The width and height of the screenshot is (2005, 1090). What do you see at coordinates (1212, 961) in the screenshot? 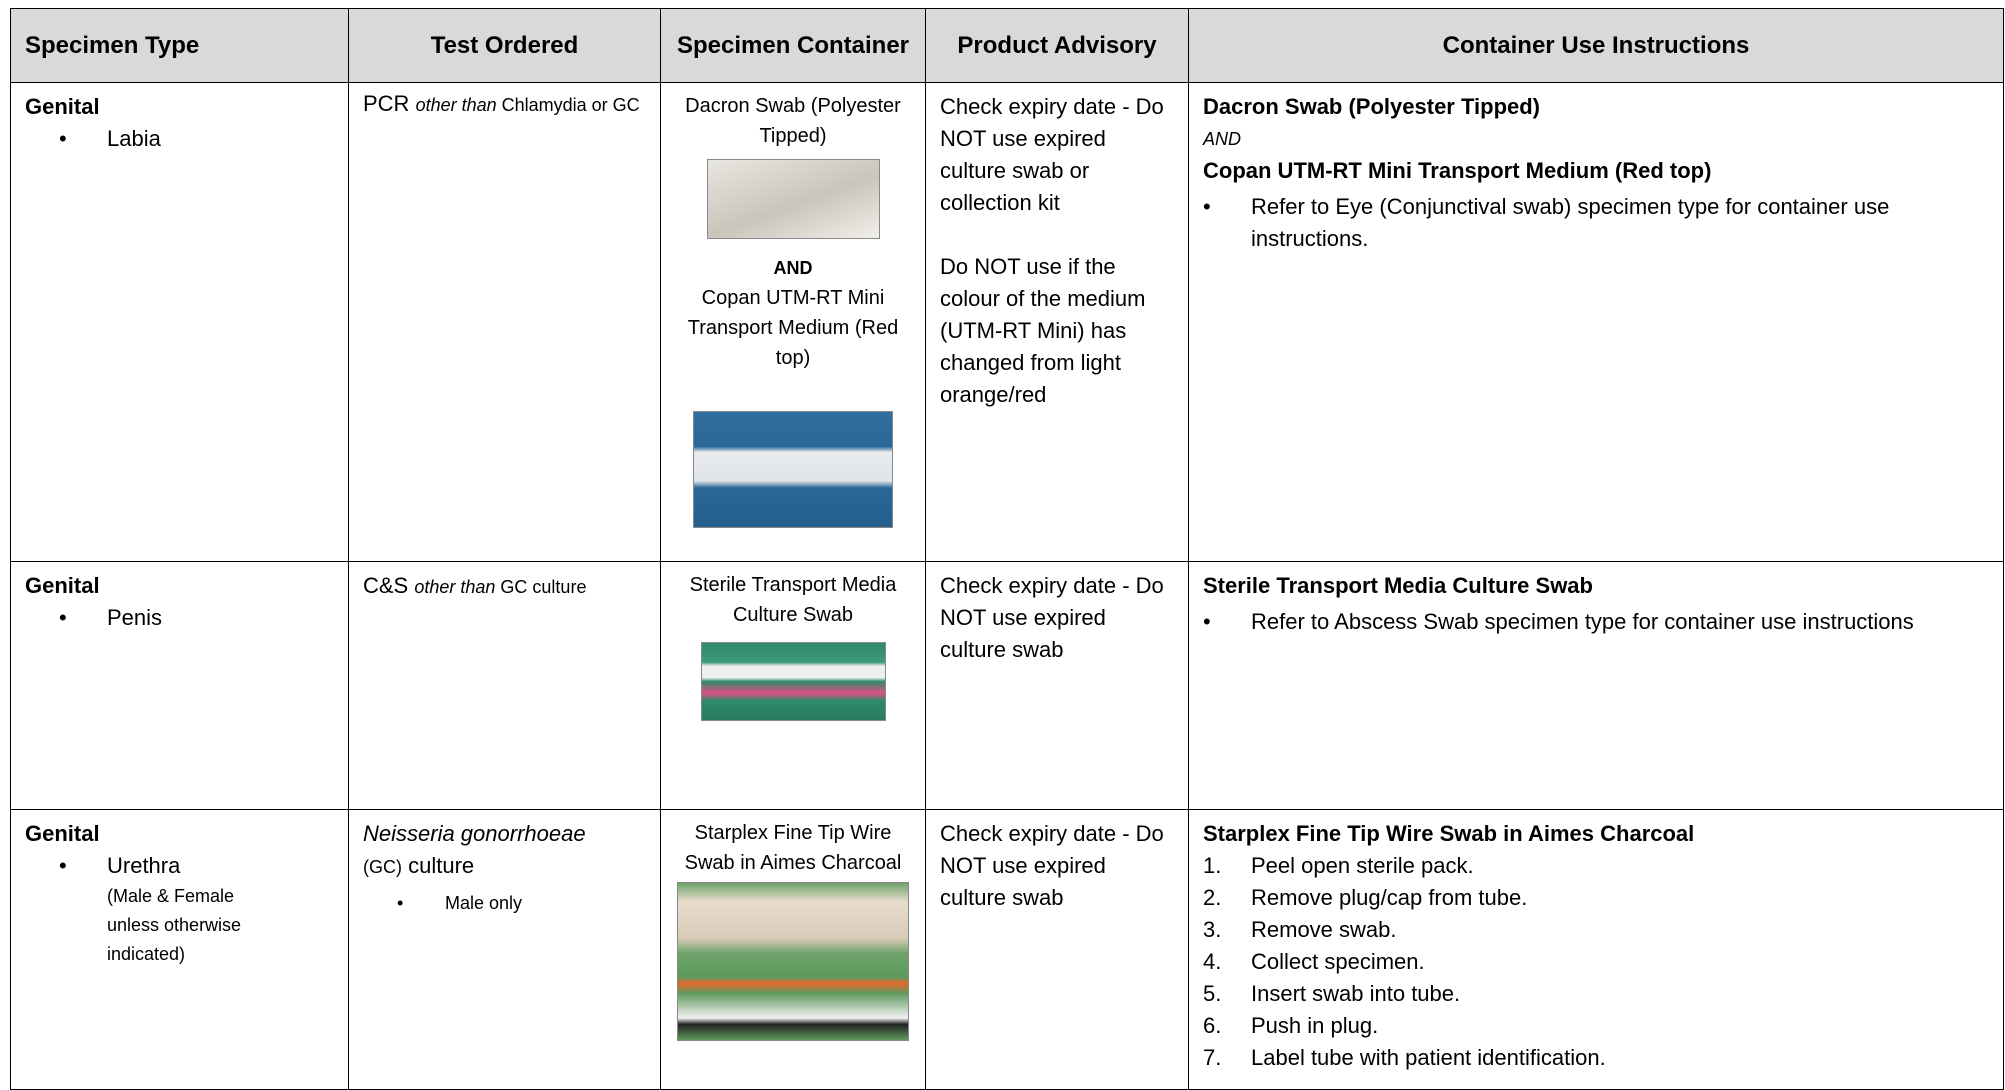
I see `step-number: 4.` at bounding box center [1212, 961].